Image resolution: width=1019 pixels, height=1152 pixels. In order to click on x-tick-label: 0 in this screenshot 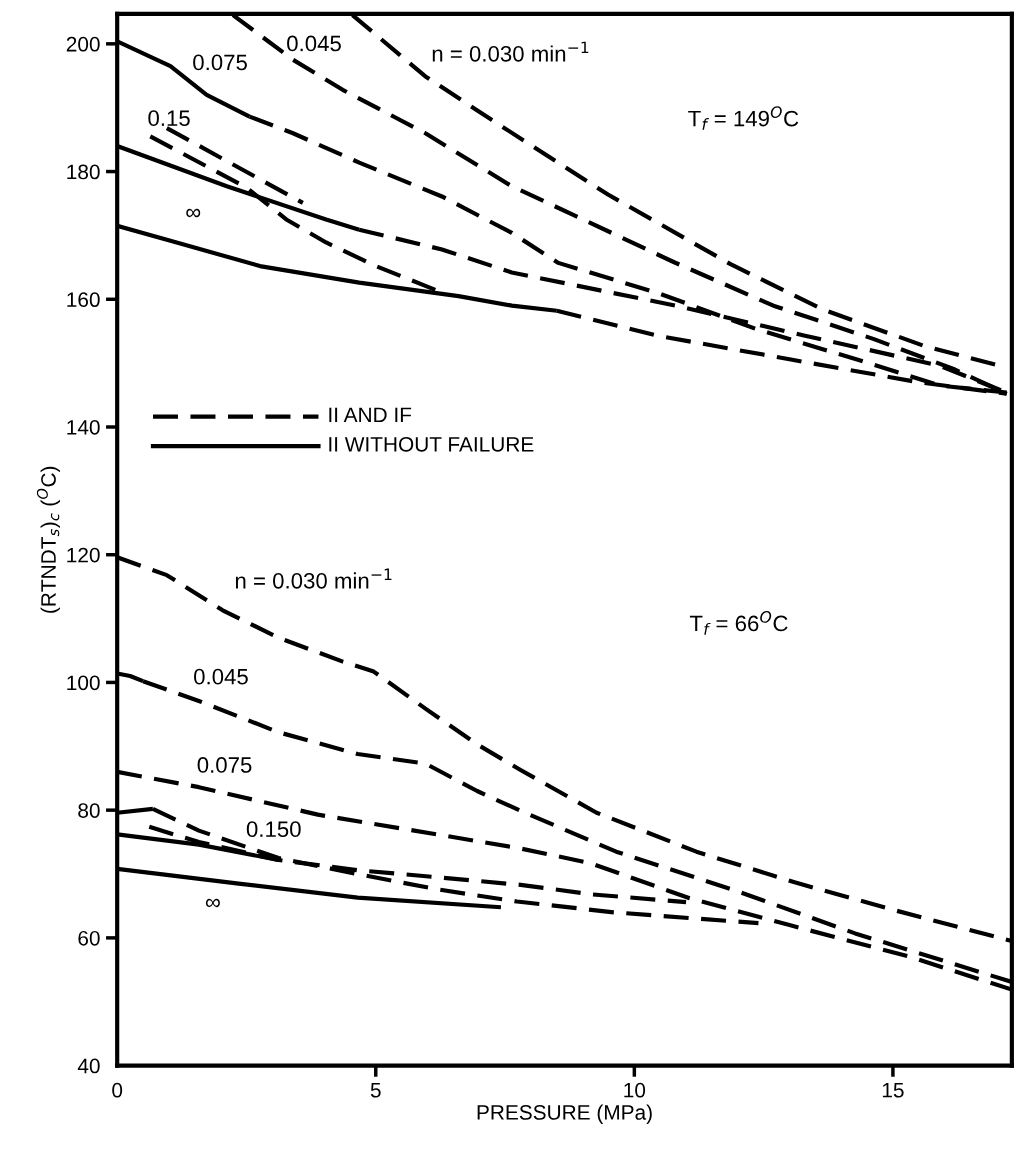, I will do `click(117, 1090)`.